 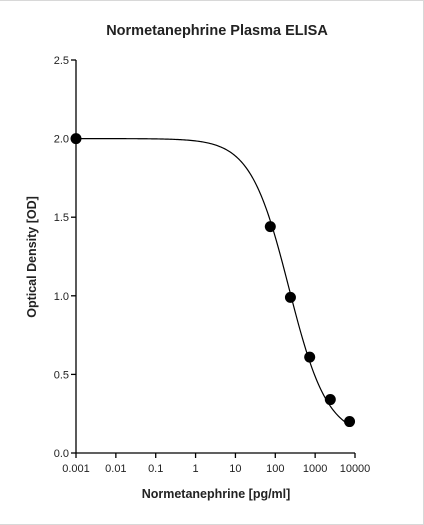 What do you see at coordinates (315, 469) in the screenshot?
I see `x-tick-label: 1000` at bounding box center [315, 469].